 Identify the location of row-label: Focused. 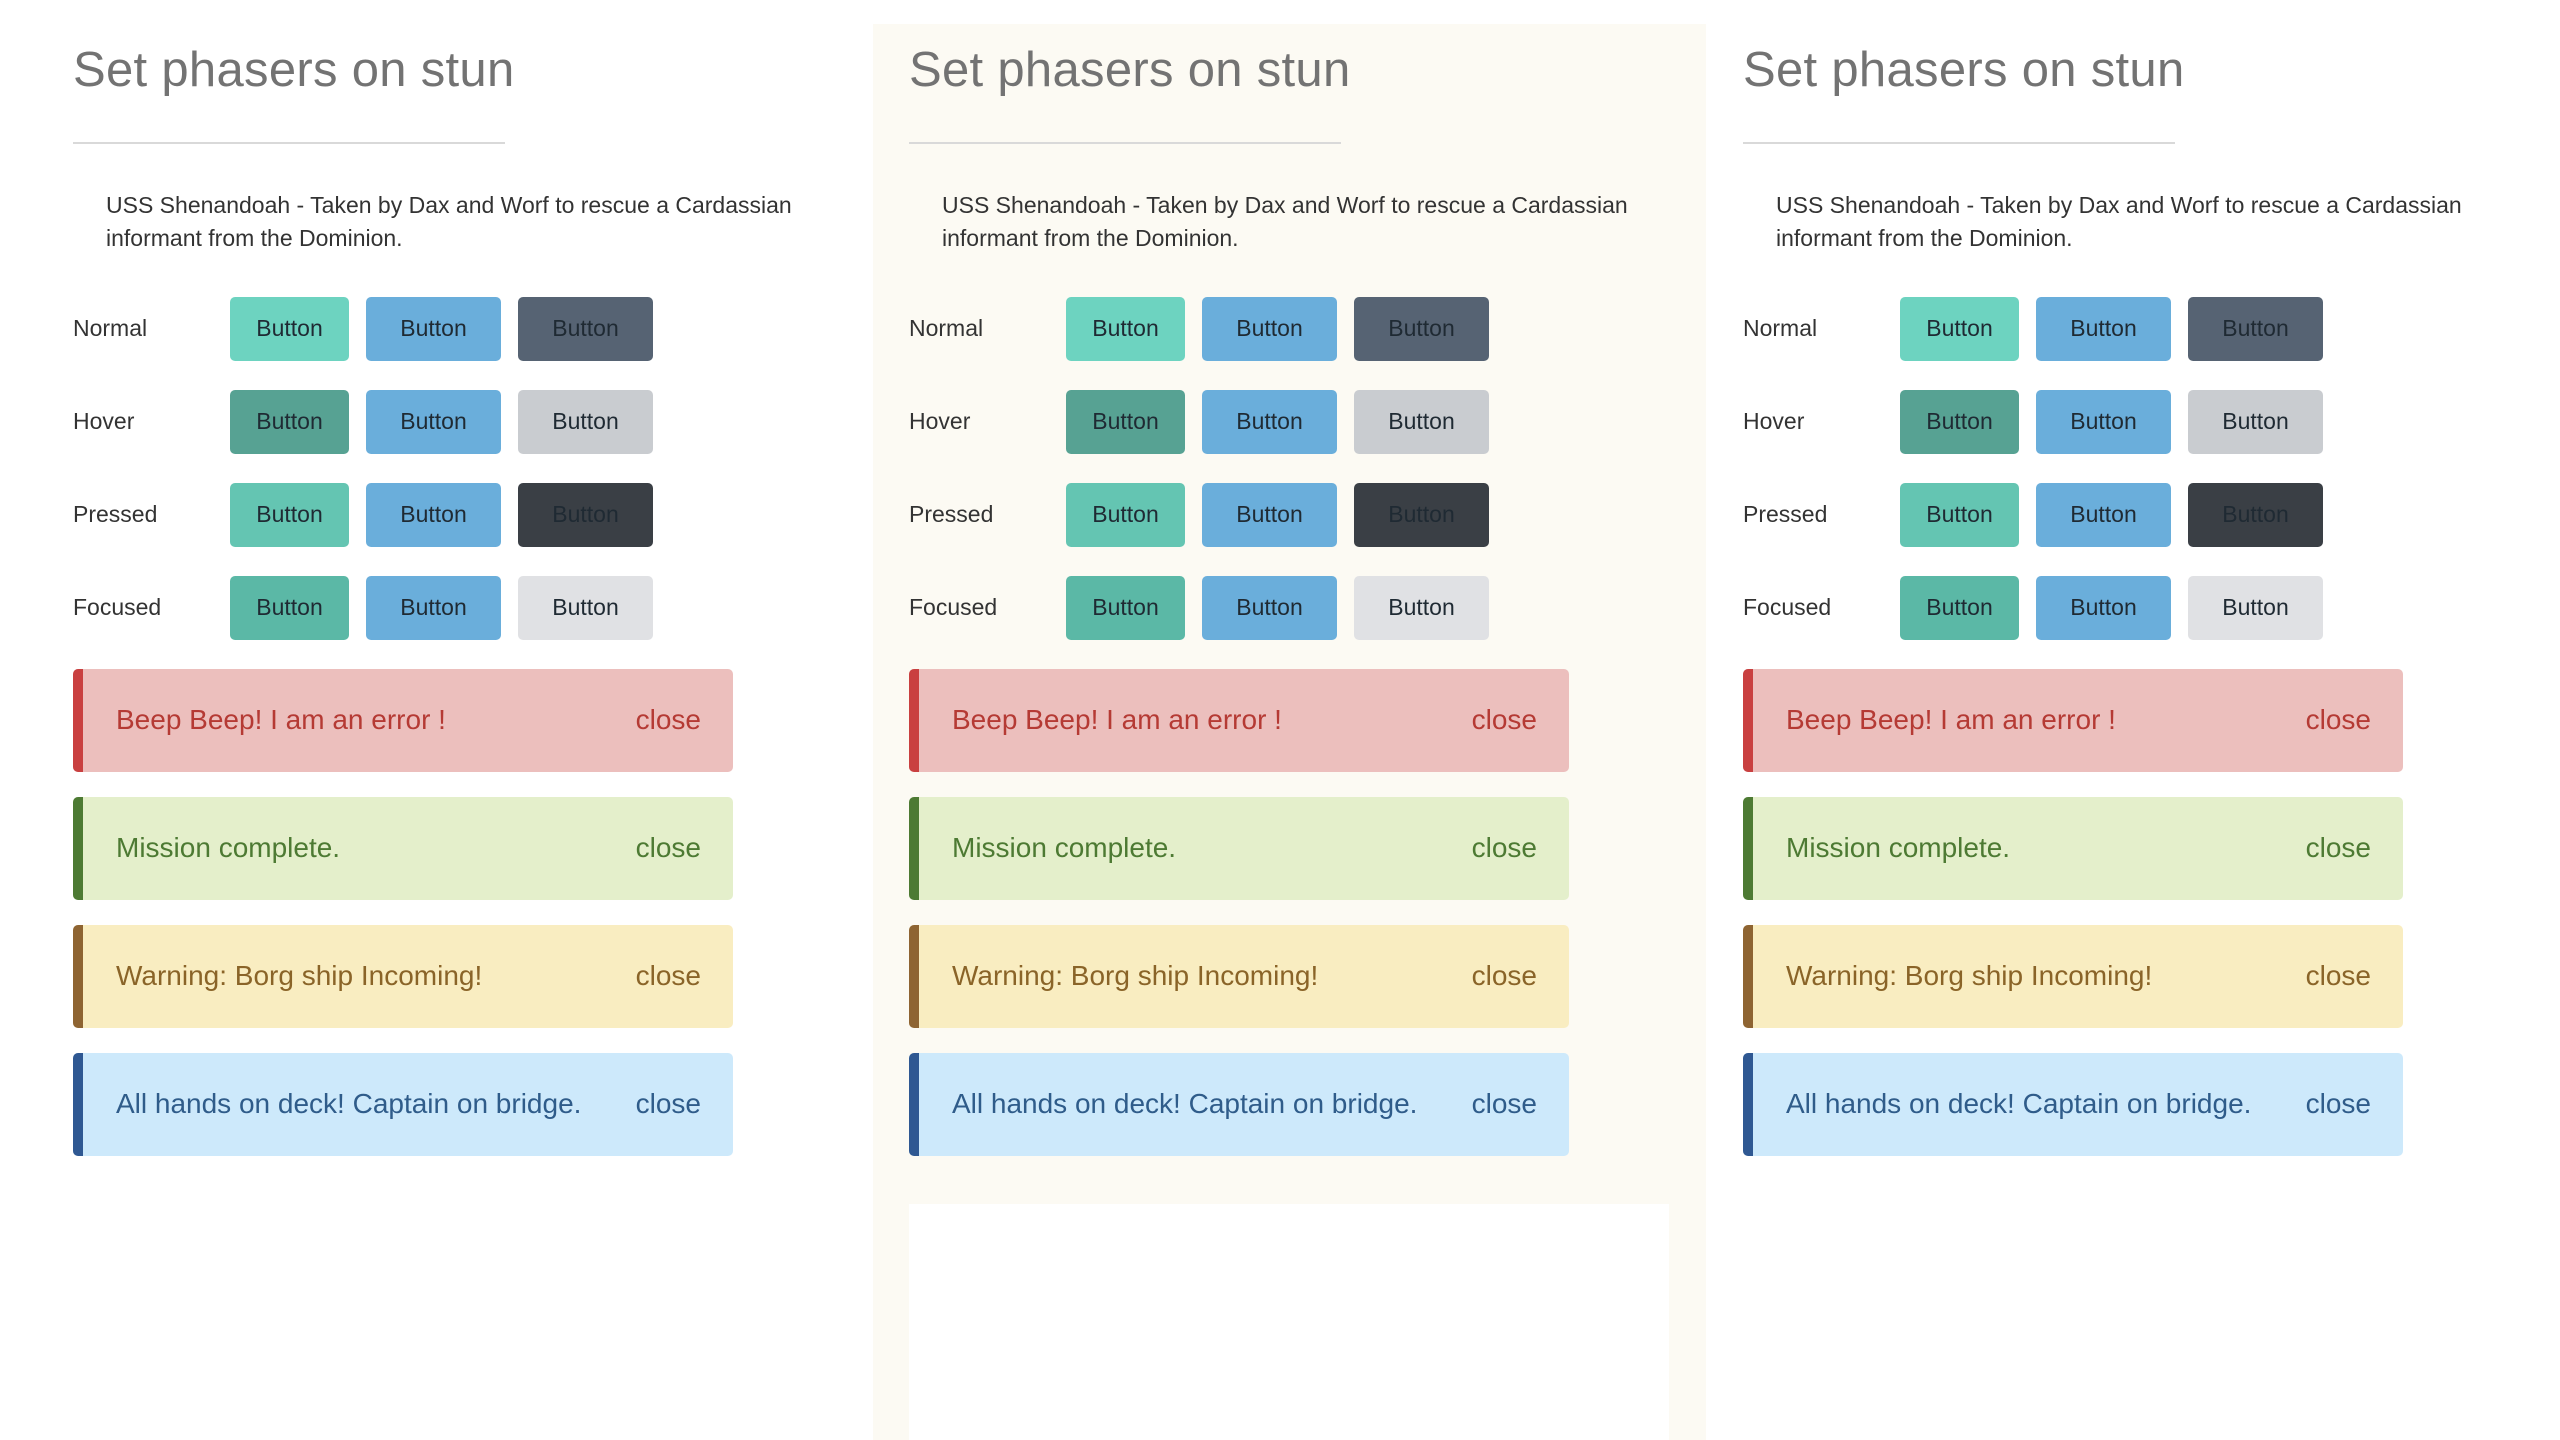
(953, 607).